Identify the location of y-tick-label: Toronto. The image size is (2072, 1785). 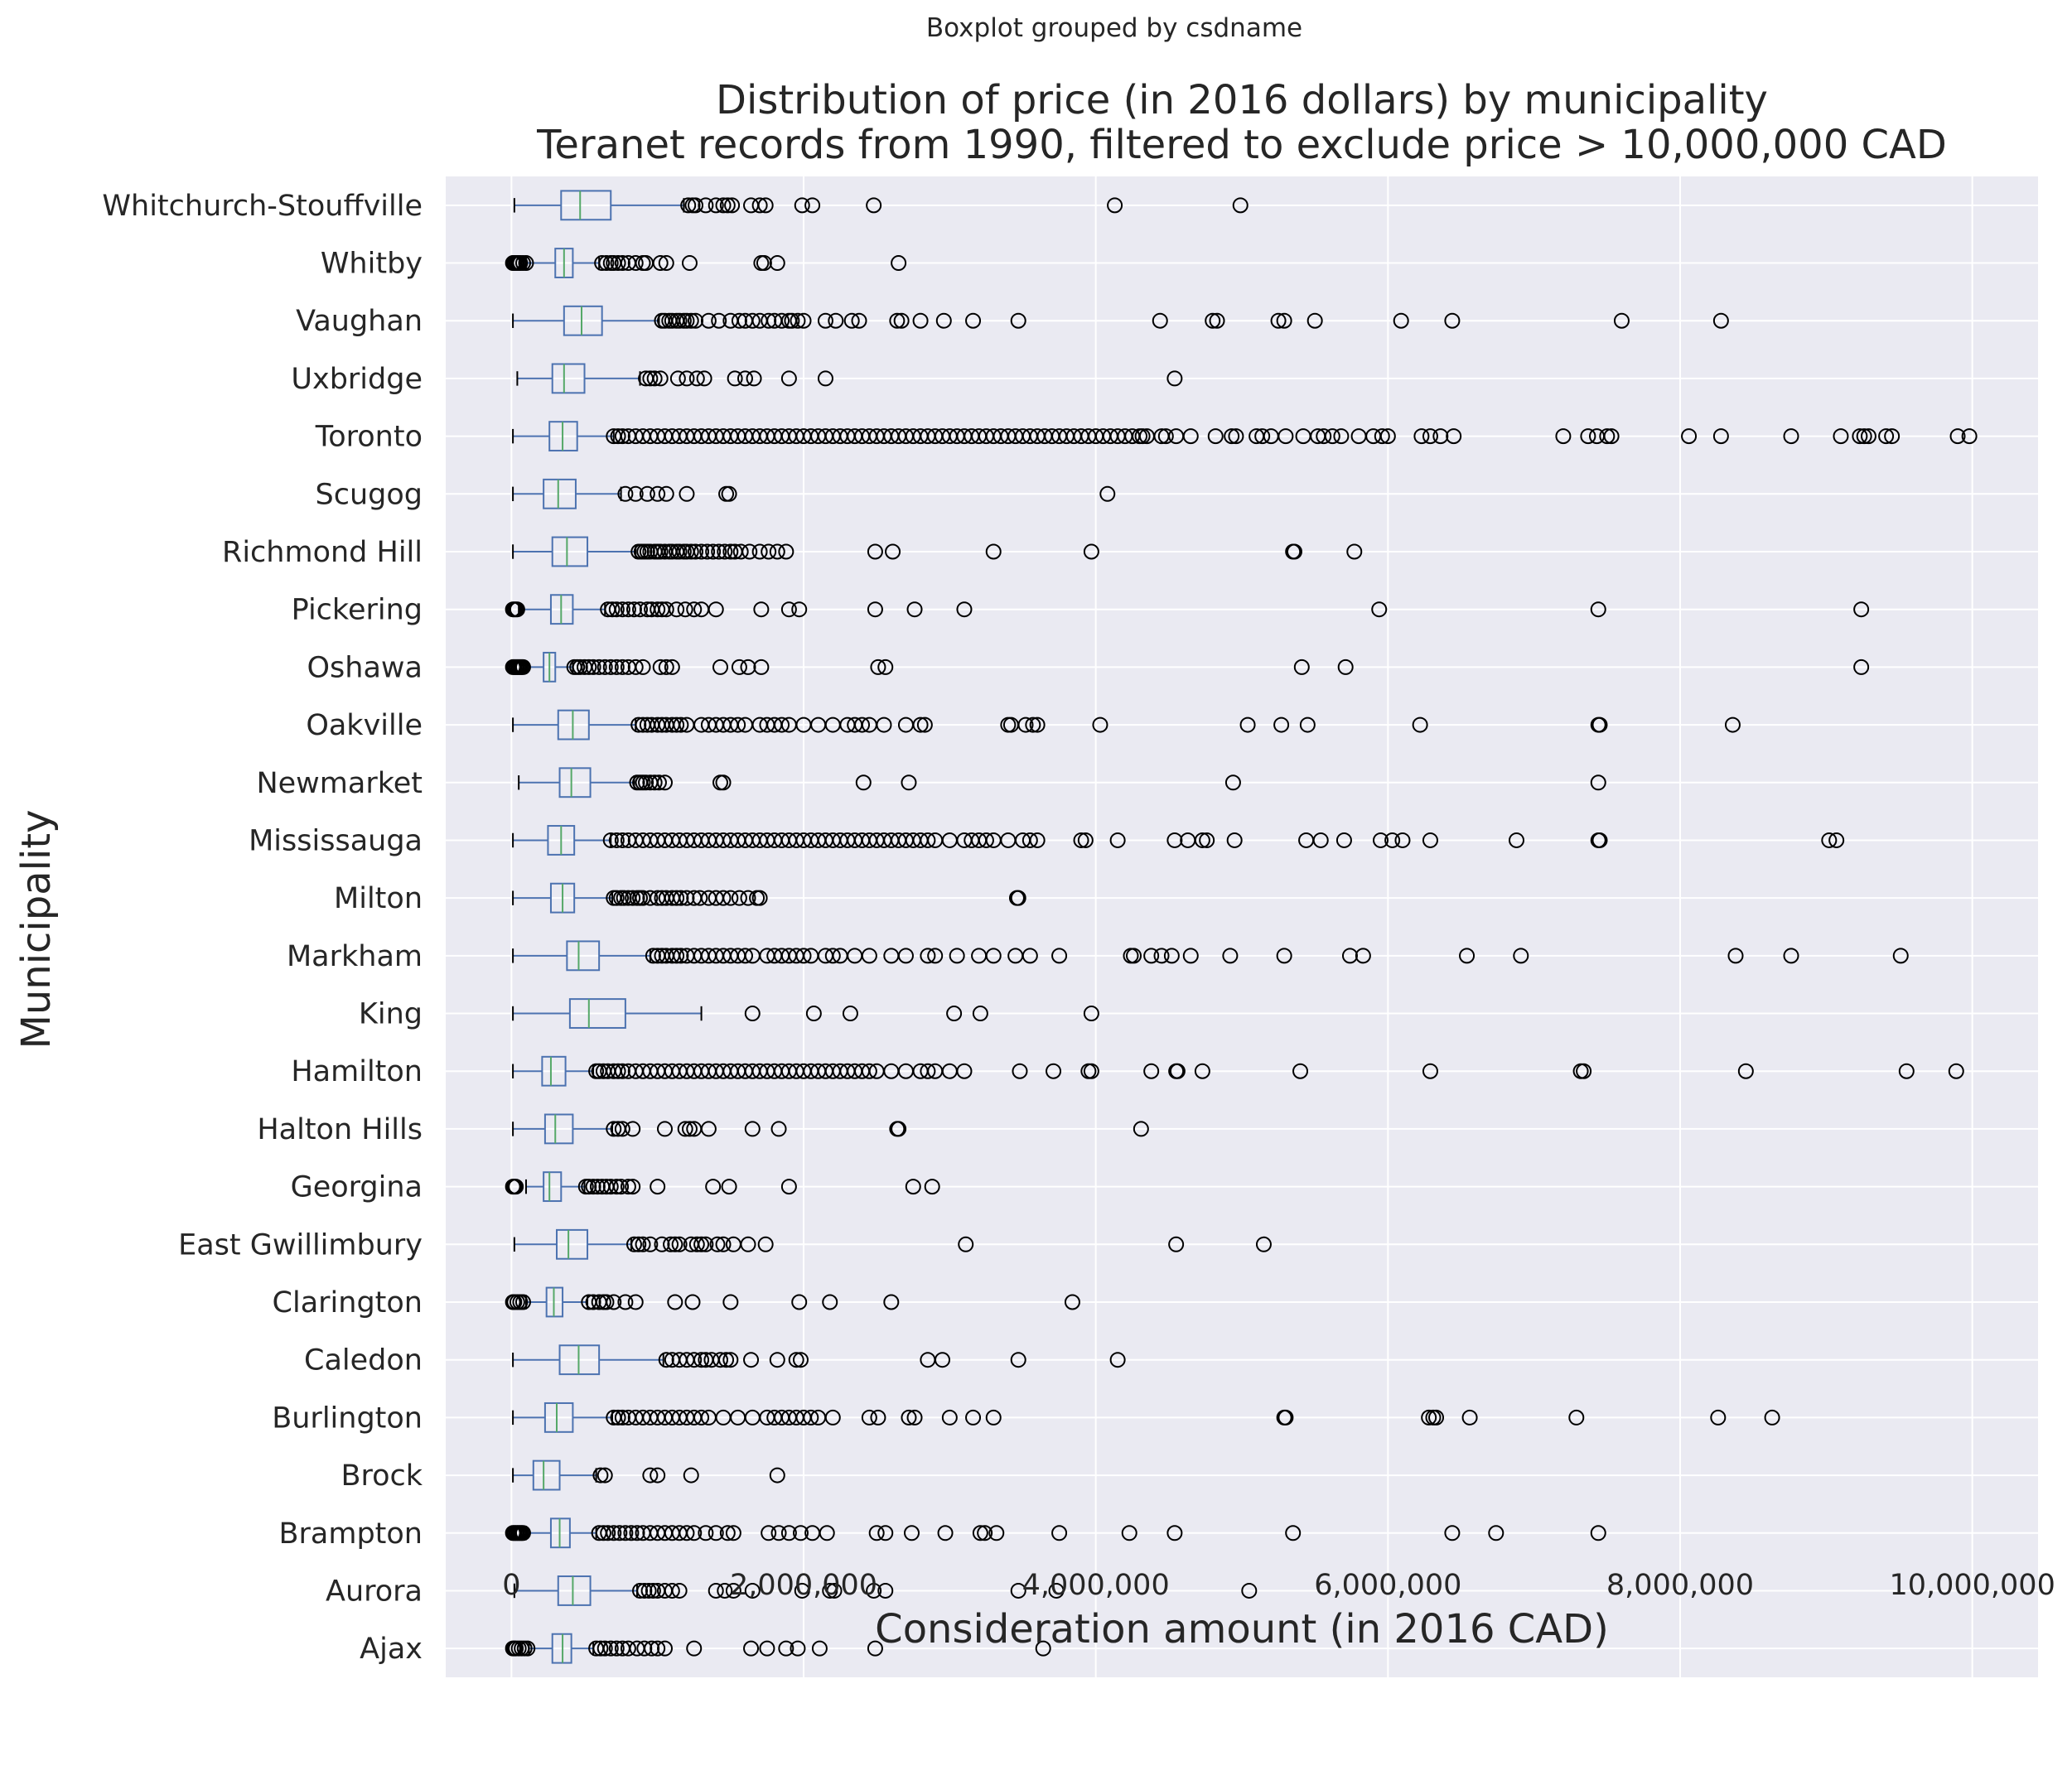
(369, 437).